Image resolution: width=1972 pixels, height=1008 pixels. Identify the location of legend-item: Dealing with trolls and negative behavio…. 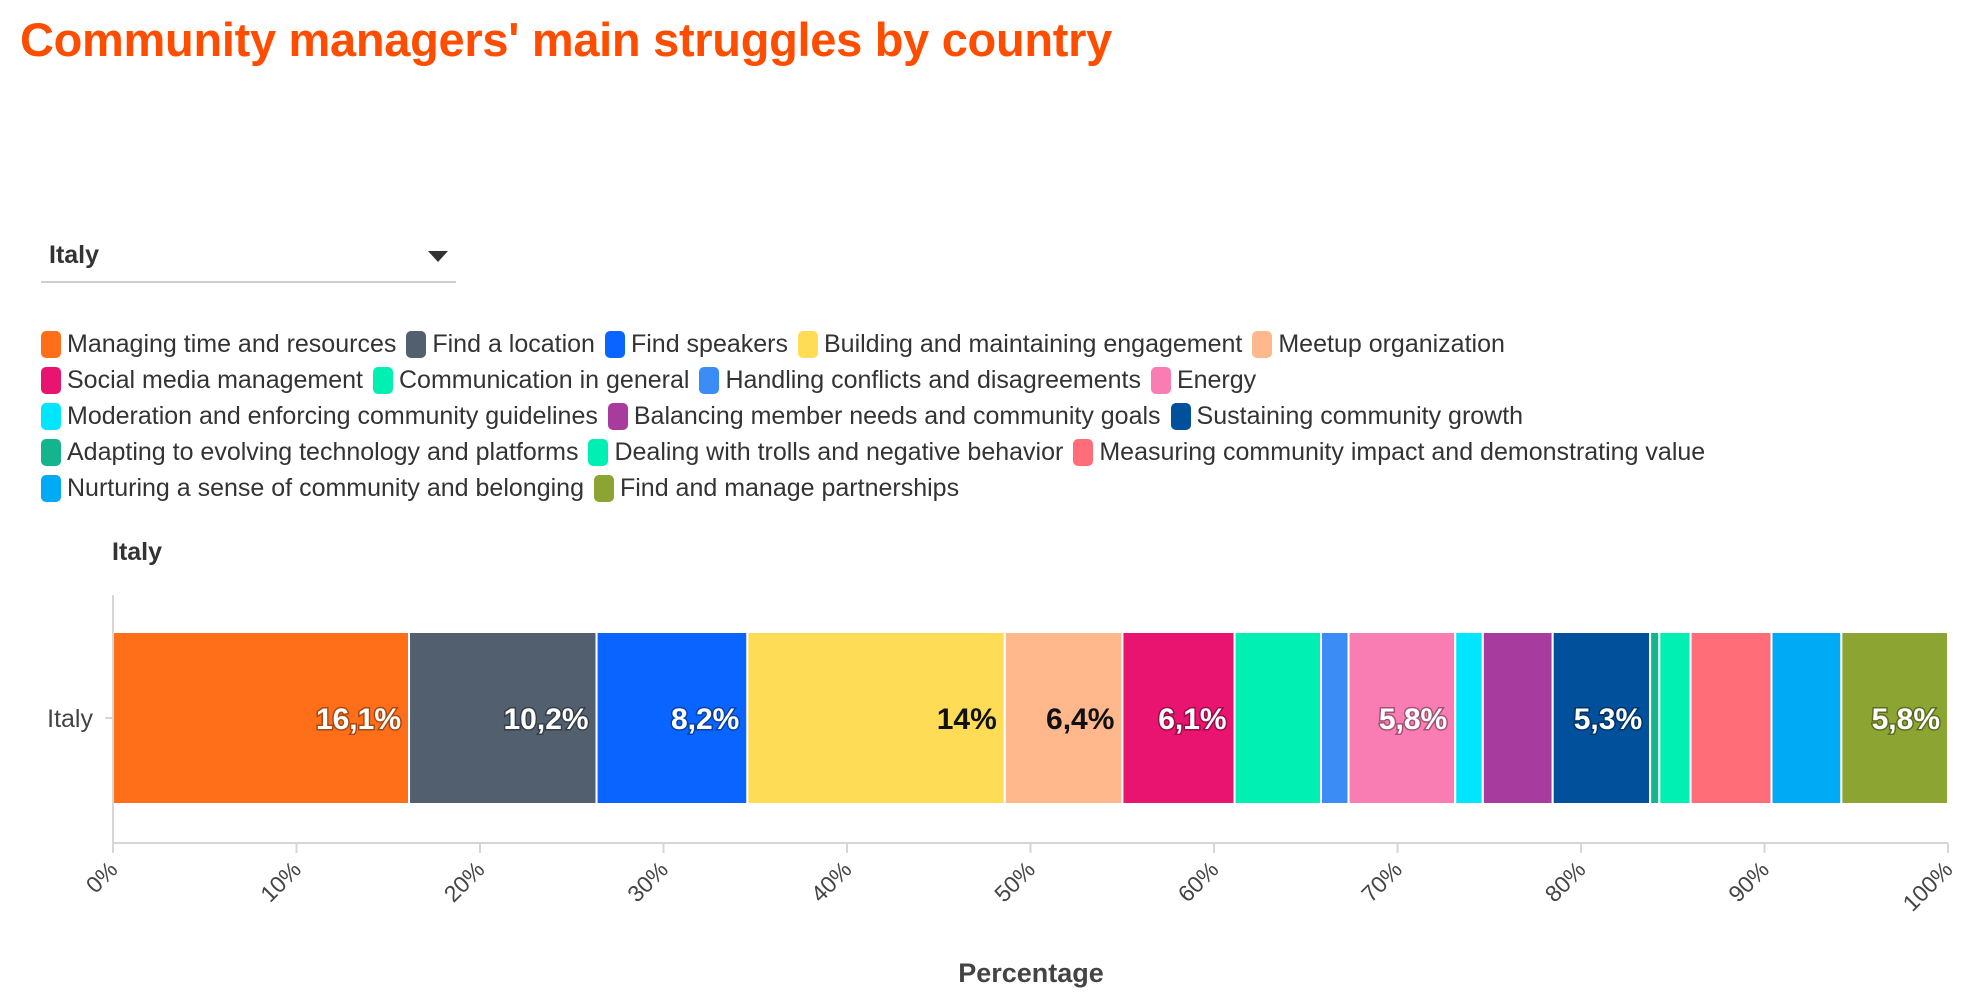
(825, 452).